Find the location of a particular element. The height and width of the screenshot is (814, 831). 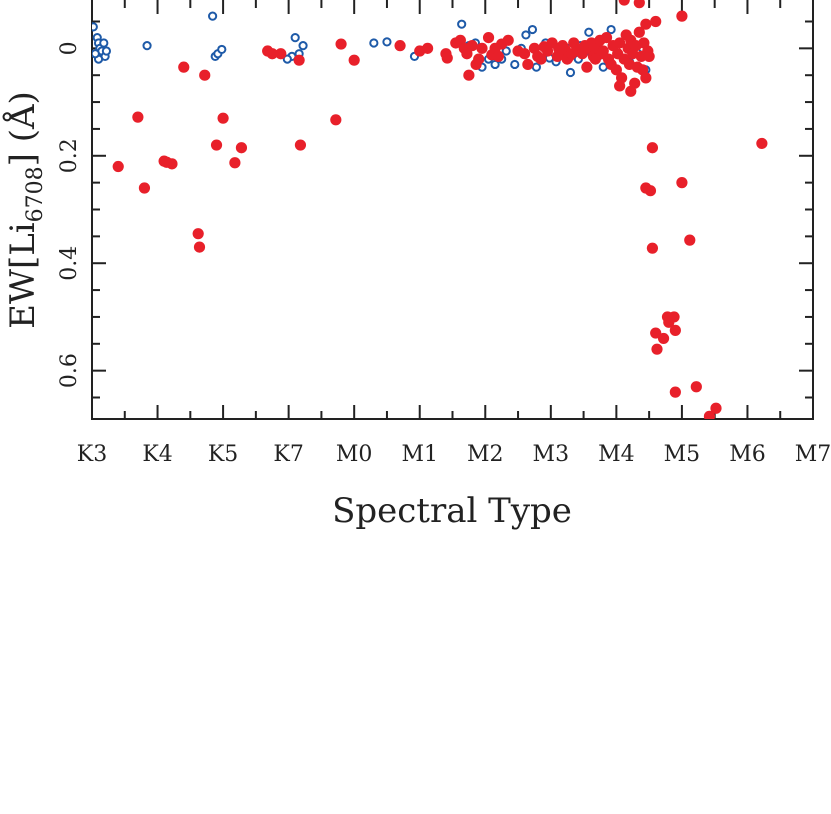

y-axis-title: EW[Li6708] (Å) is located at coordinates (25, 210).